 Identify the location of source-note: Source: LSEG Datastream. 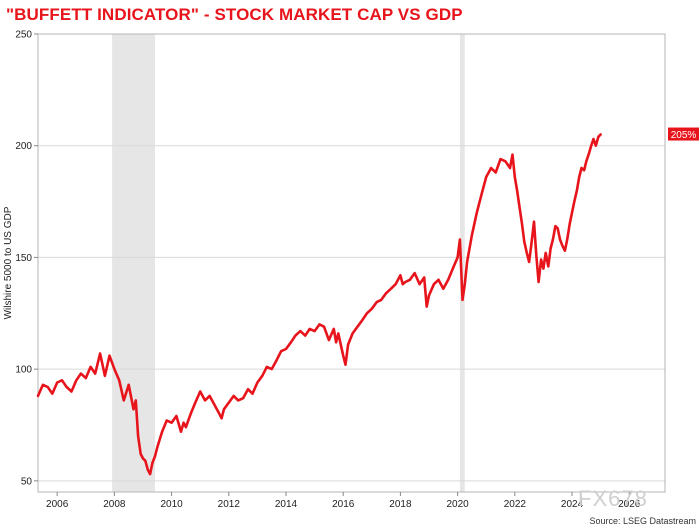
(642, 521).